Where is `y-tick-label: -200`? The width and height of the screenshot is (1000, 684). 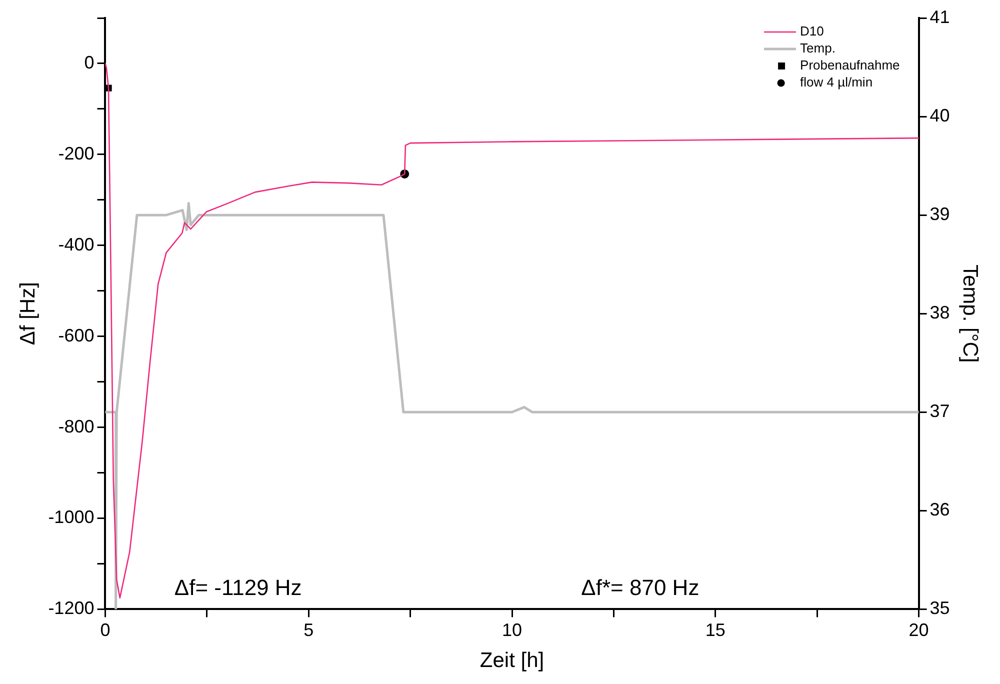 y-tick-label: -200 is located at coordinates (76, 153).